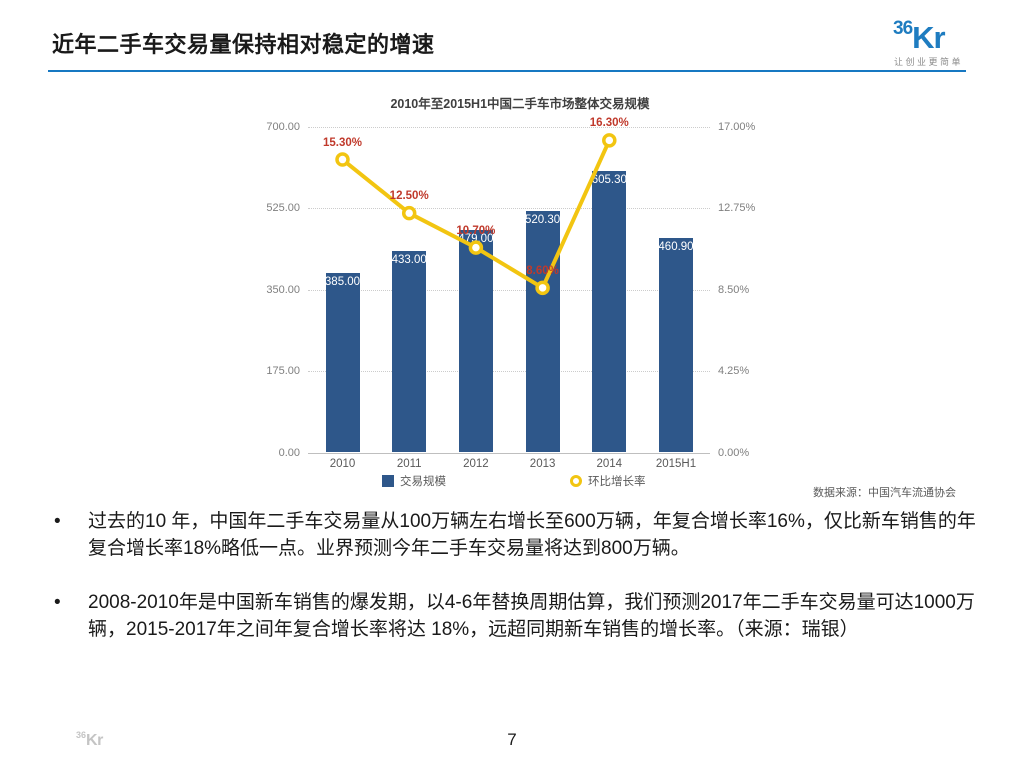 The image size is (1024, 768). Describe the element at coordinates (576, 481) in the screenshot. I see `legend-ring-marker` at that location.